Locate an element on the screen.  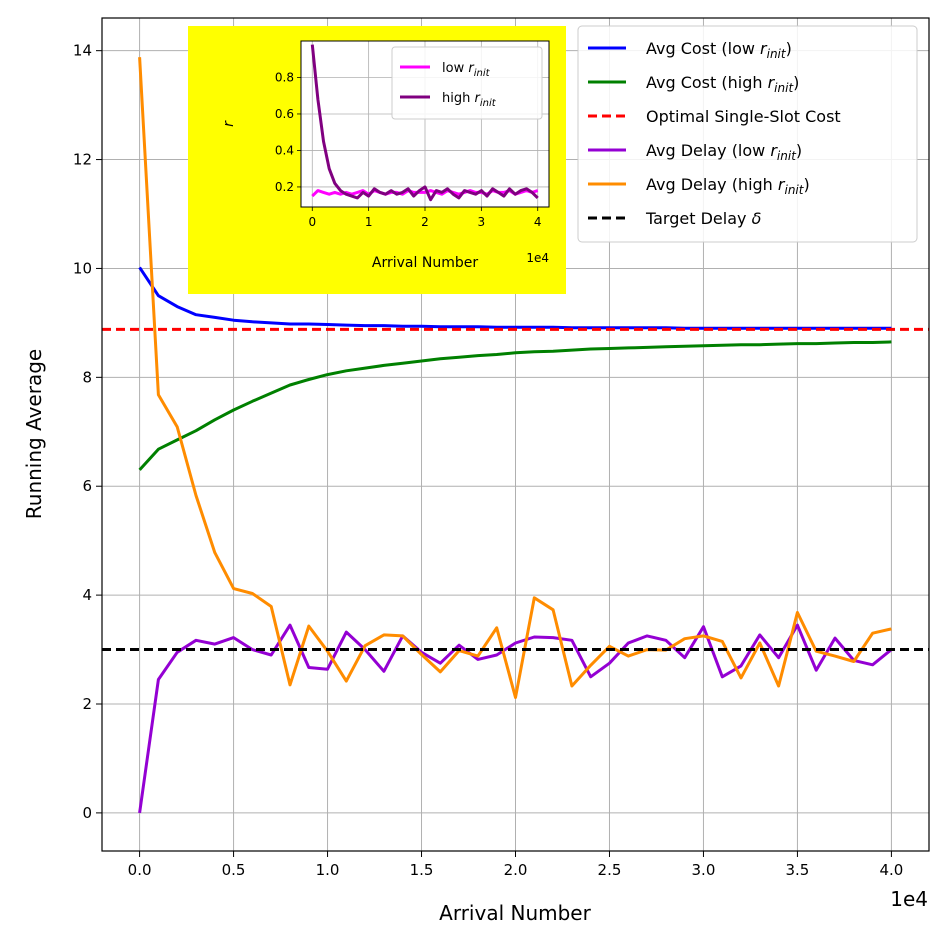
inset-plot-area is located at coordinates (424, 123).